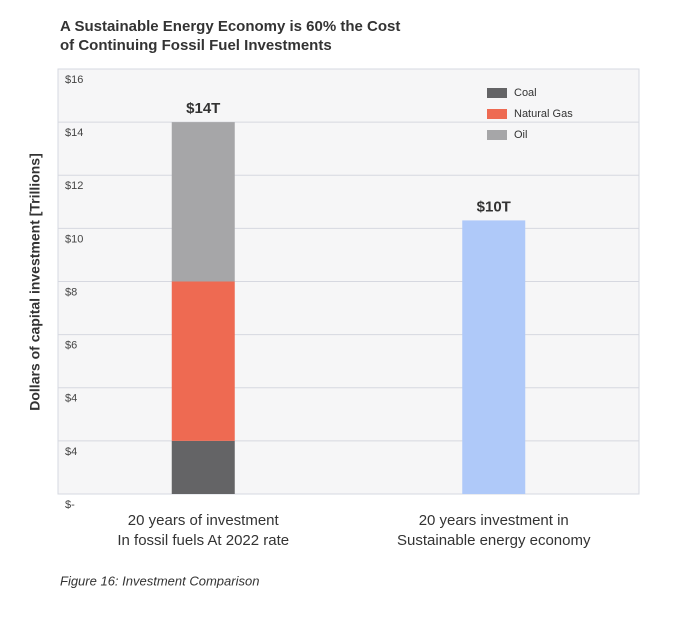  What do you see at coordinates (203, 540) in the screenshot?
I see `x-tick-label: In fossil fuels At 2022 rate` at bounding box center [203, 540].